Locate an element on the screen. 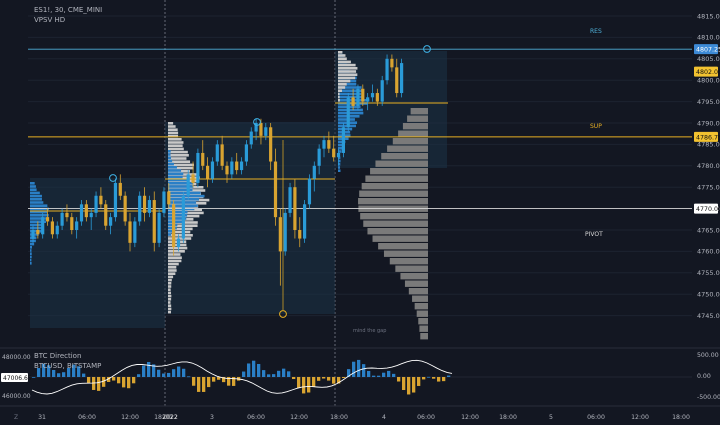 This screenshot has width=720, height=425. sub-y-tick-left: 46000.00 is located at coordinates (16, 396).